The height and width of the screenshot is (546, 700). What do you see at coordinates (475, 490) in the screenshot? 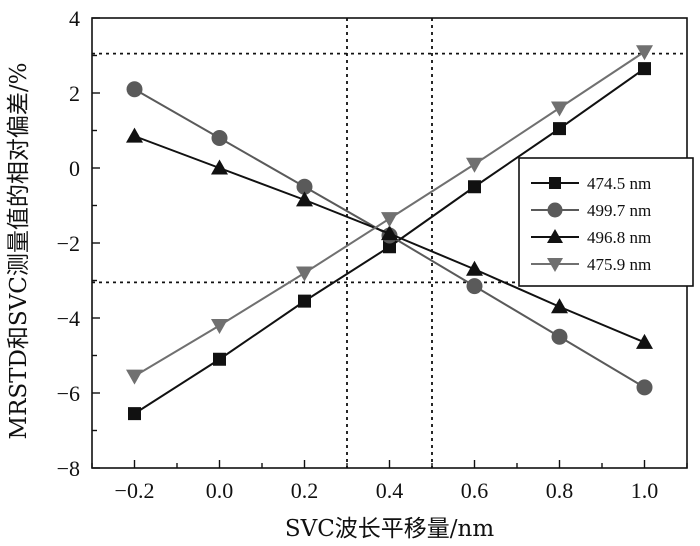
I see `x-tick-label: 0.6` at bounding box center [475, 490].